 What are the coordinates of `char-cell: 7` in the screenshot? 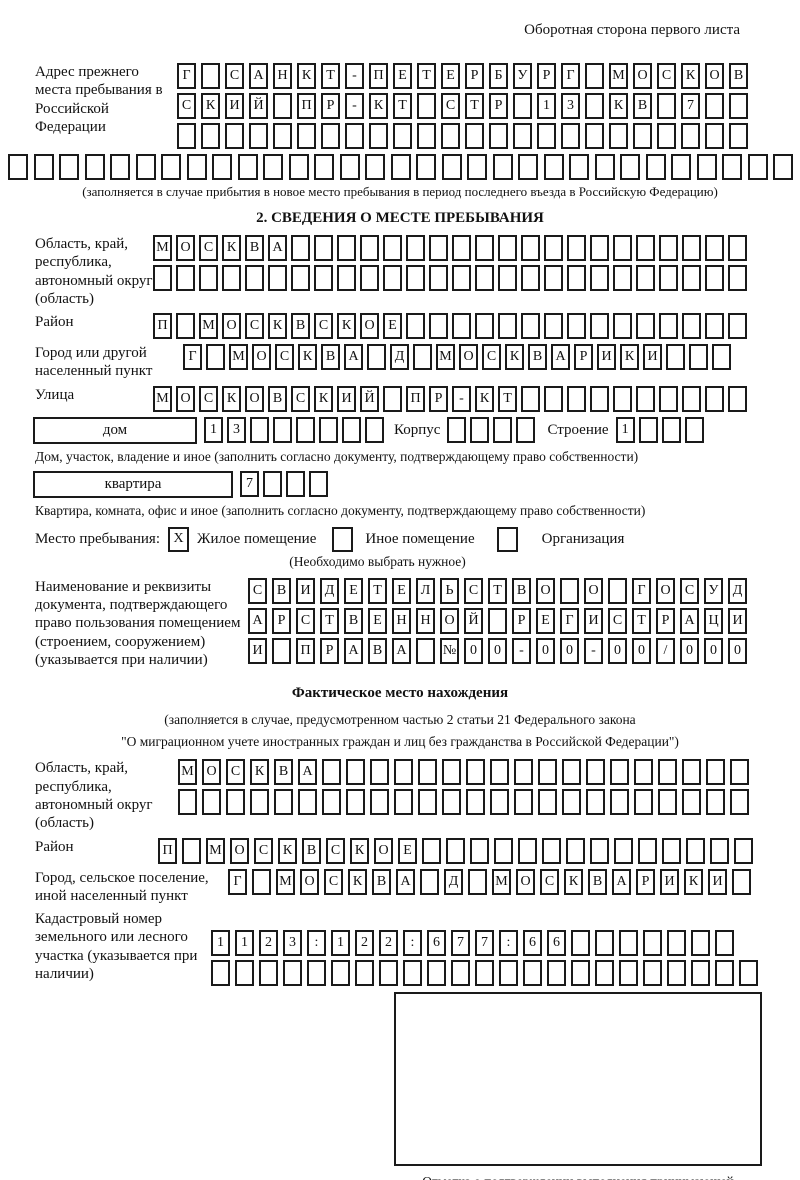 It's located at (249, 484).